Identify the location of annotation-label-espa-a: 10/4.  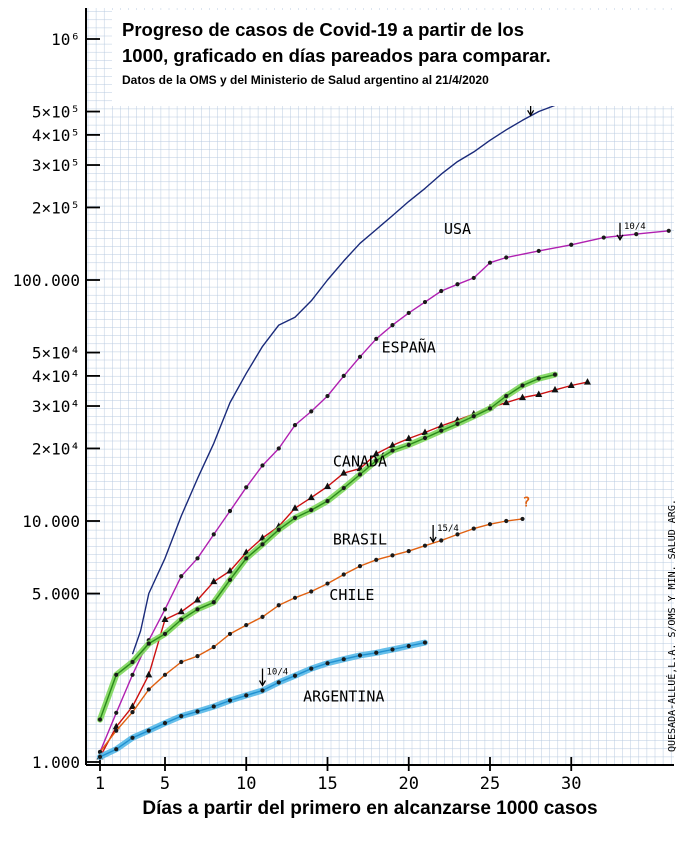
(635, 227).